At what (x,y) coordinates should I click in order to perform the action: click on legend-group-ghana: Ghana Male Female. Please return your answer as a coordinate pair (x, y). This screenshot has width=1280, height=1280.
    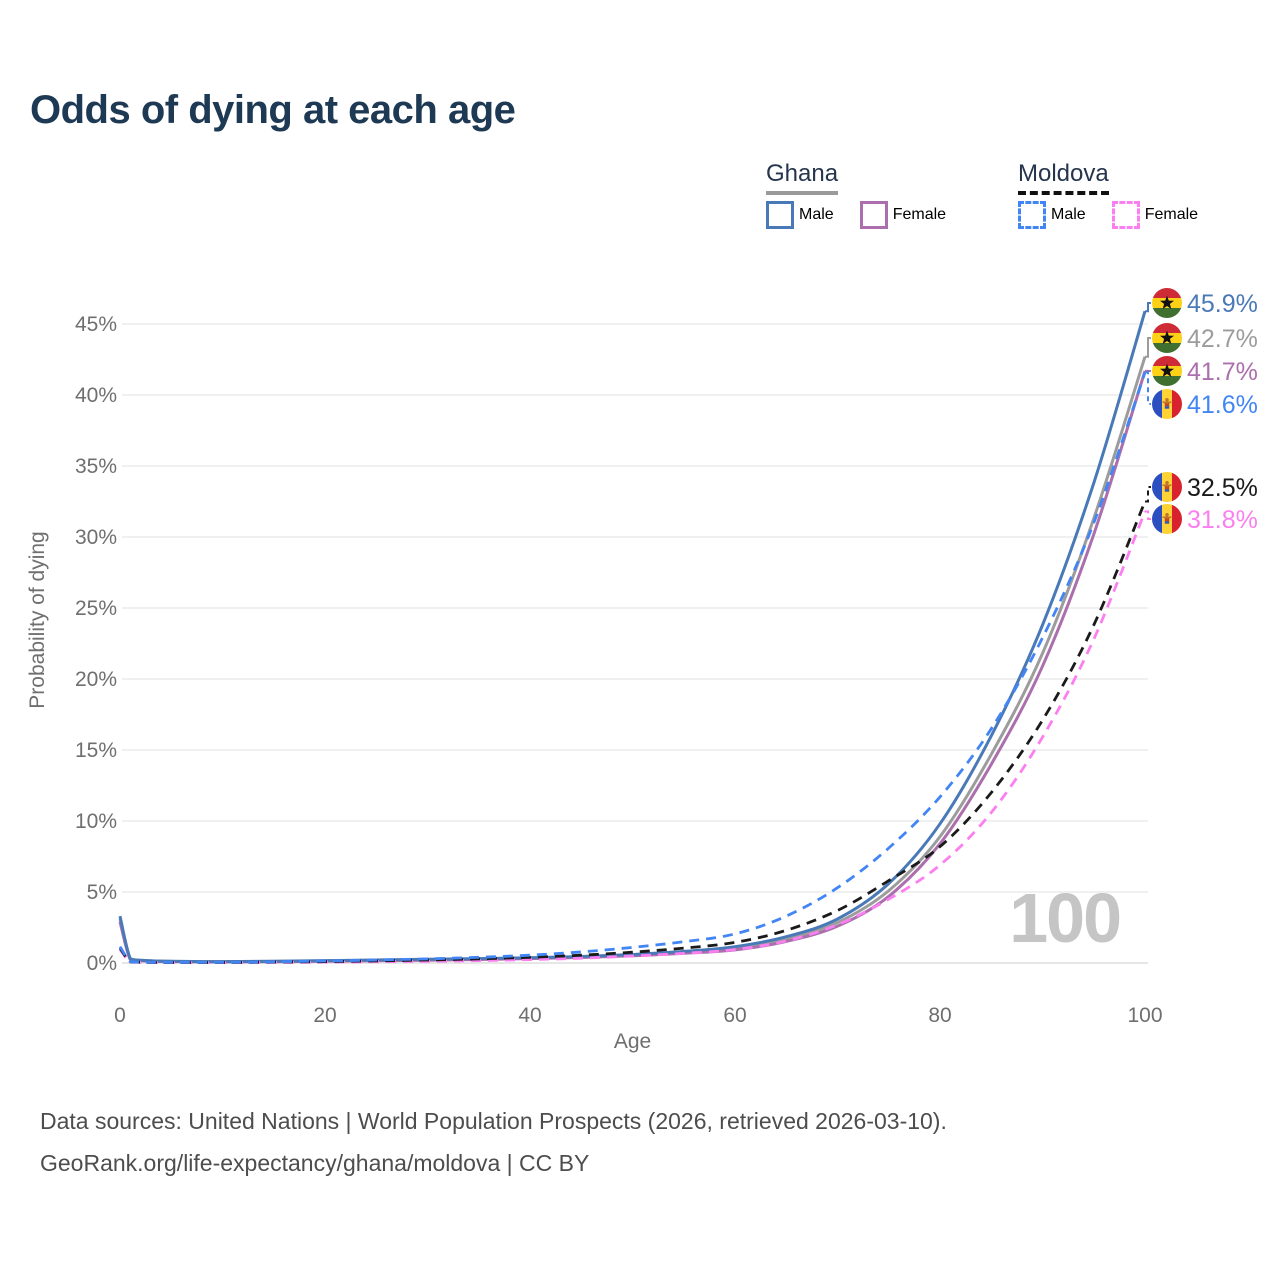
    Looking at the image, I should click on (856, 194).